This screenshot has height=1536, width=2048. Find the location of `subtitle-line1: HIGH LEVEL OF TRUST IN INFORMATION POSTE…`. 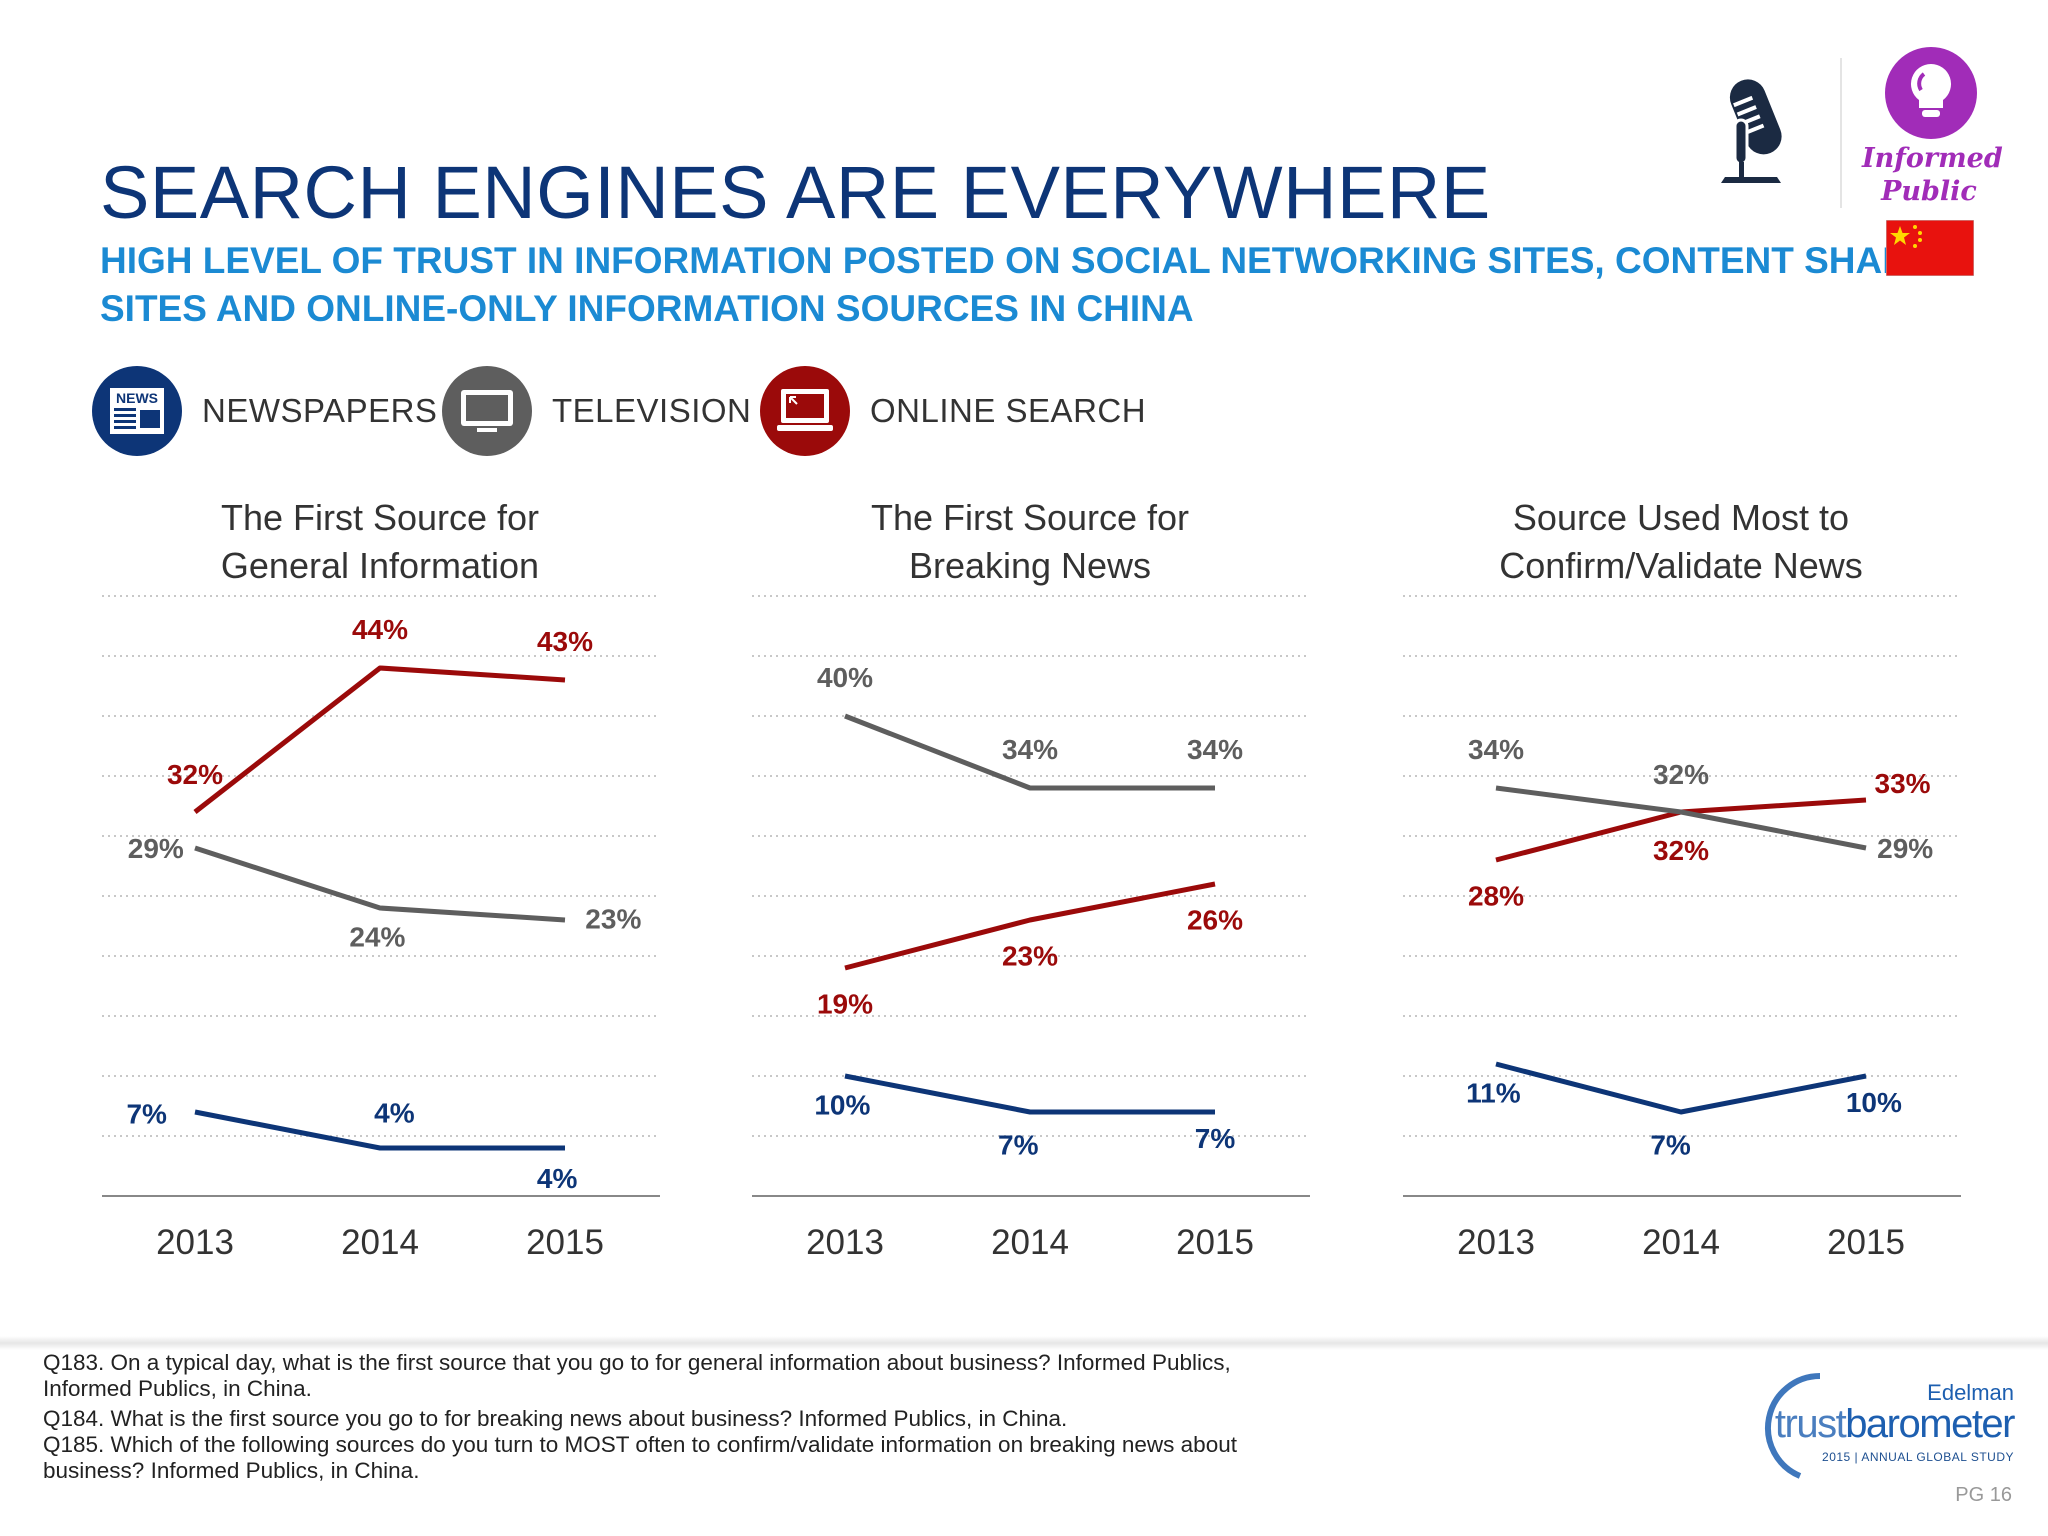

subtitle-line1: HIGH LEVEL OF TRUST IN INFORMATION POSTE… is located at coordinates (1037, 260).